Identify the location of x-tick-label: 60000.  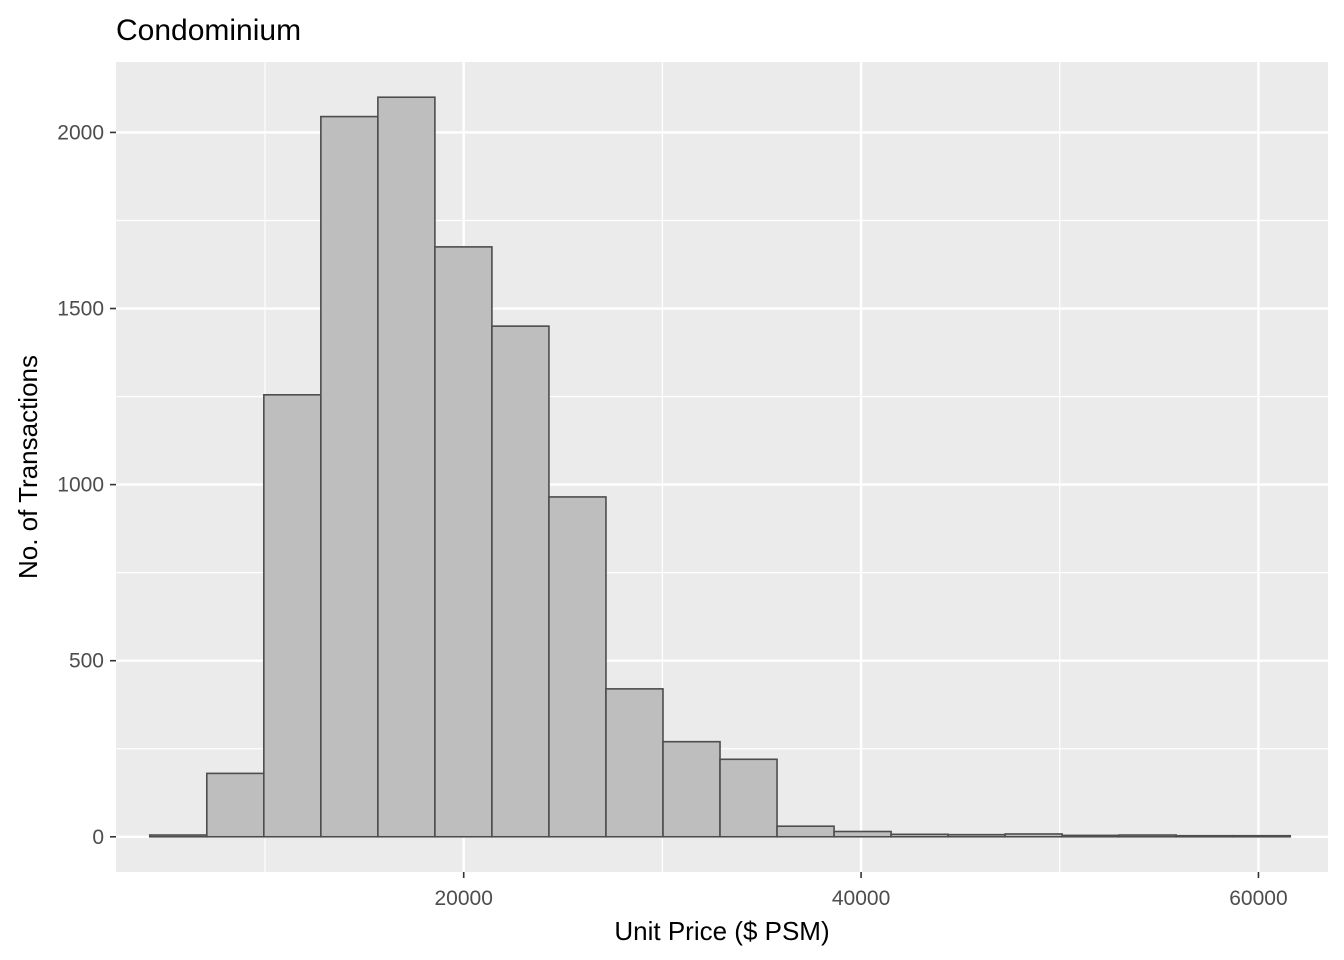
(1258, 898).